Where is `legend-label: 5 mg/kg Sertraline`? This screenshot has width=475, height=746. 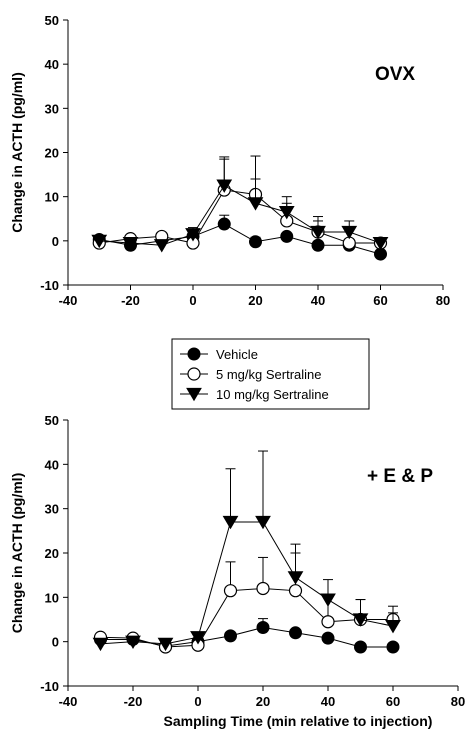 legend-label: 5 mg/kg Sertraline is located at coordinates (269, 374).